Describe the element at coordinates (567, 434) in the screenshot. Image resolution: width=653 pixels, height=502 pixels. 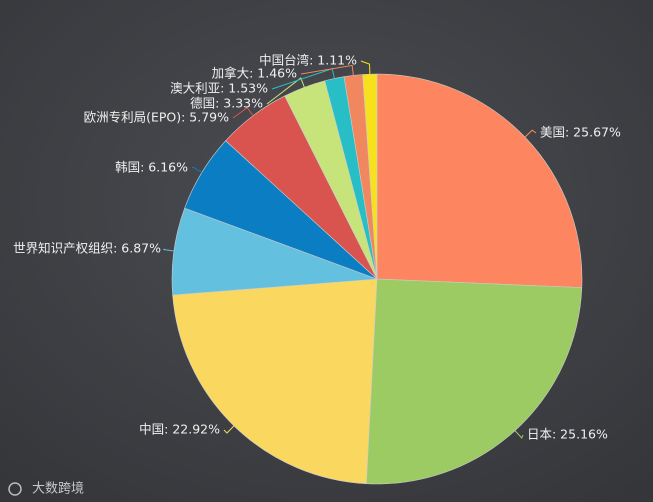
I see `data-label: 日本: 25.16%` at that location.